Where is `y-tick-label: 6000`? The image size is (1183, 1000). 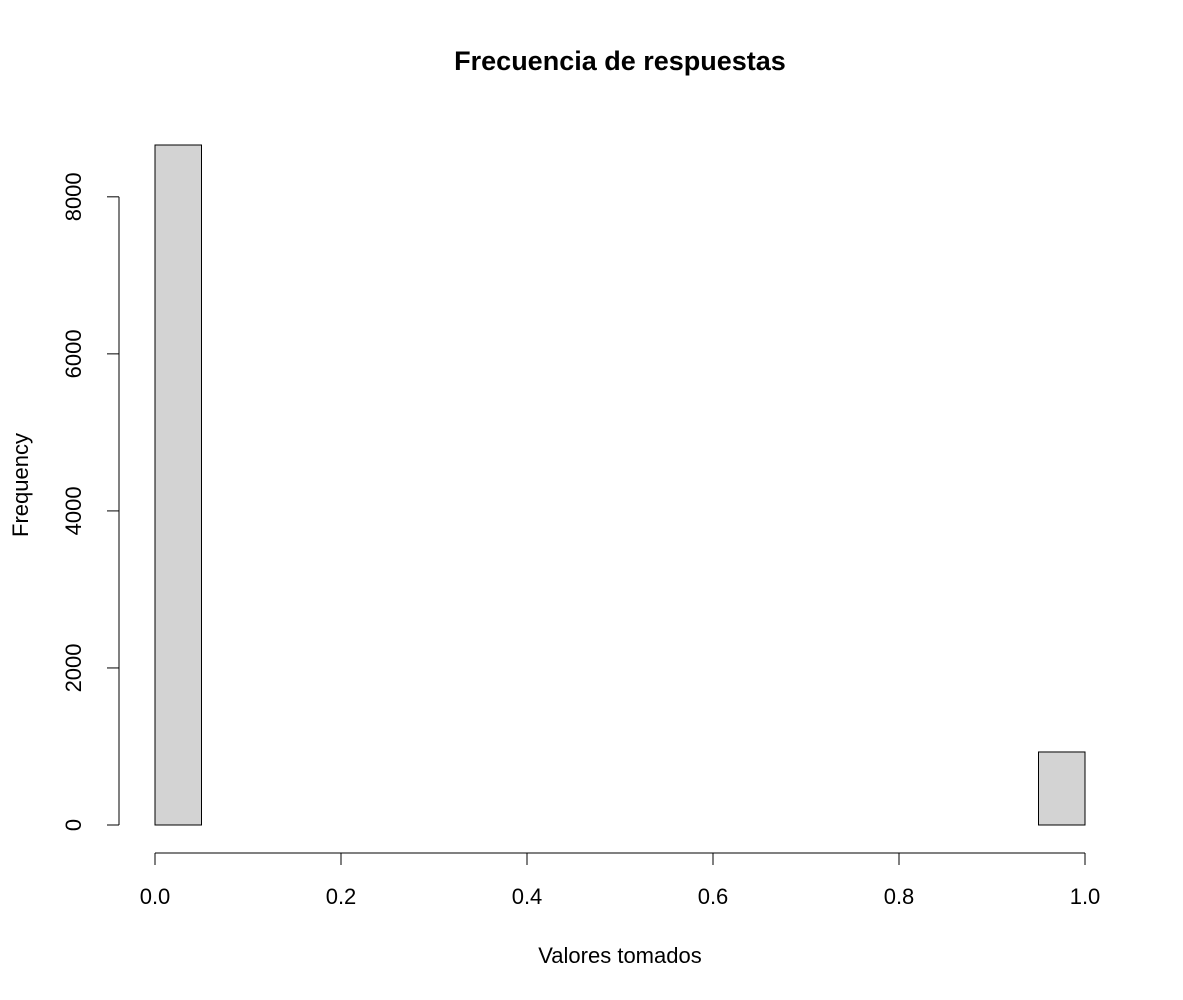
y-tick-label: 6000 is located at coordinates (73, 353).